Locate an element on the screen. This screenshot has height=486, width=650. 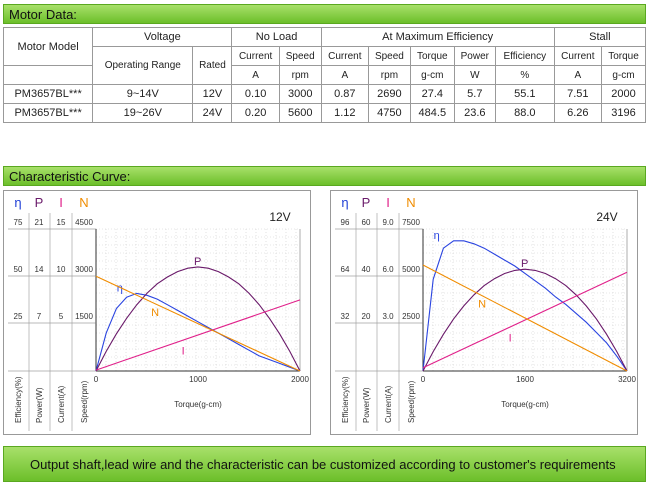
cell-st-current: 7.51 is located at coordinates (578, 94).